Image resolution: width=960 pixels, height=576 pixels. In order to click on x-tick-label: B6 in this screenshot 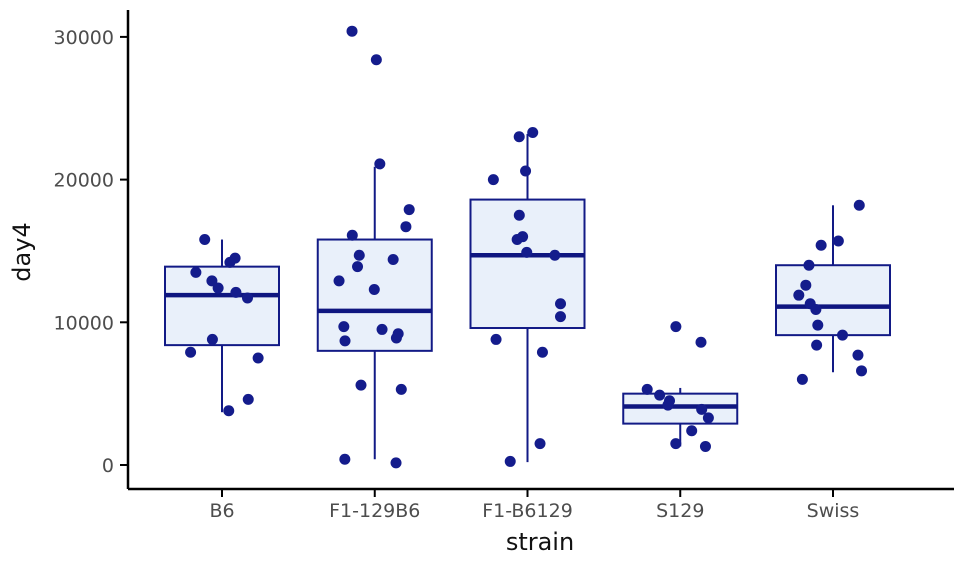, I will do `click(221, 511)`.